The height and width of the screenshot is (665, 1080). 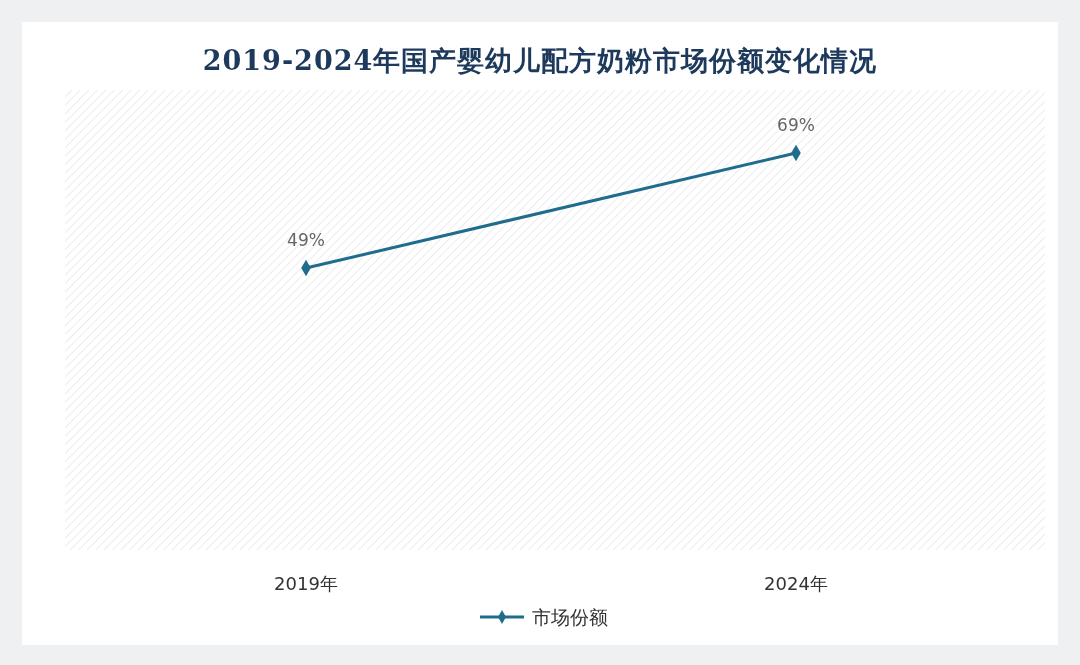 What do you see at coordinates (796, 125) in the screenshot?
I see `data-label: 69%` at bounding box center [796, 125].